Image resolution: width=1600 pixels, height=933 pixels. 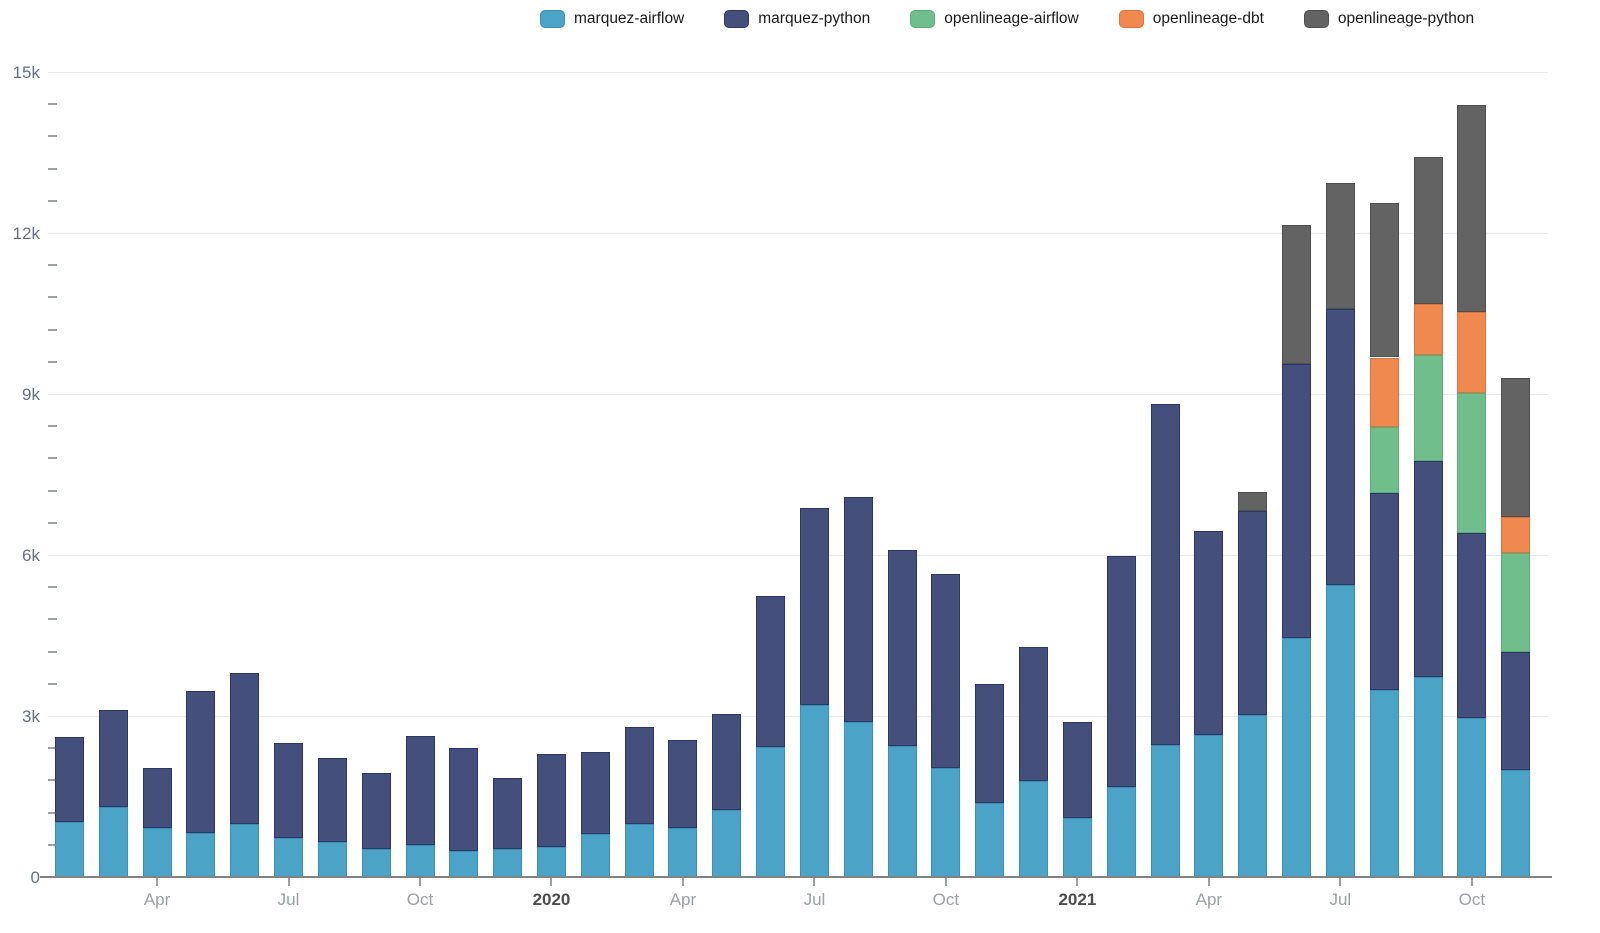 What do you see at coordinates (420, 790) in the screenshot?
I see `bar-oct-2019-marquez-python` at bounding box center [420, 790].